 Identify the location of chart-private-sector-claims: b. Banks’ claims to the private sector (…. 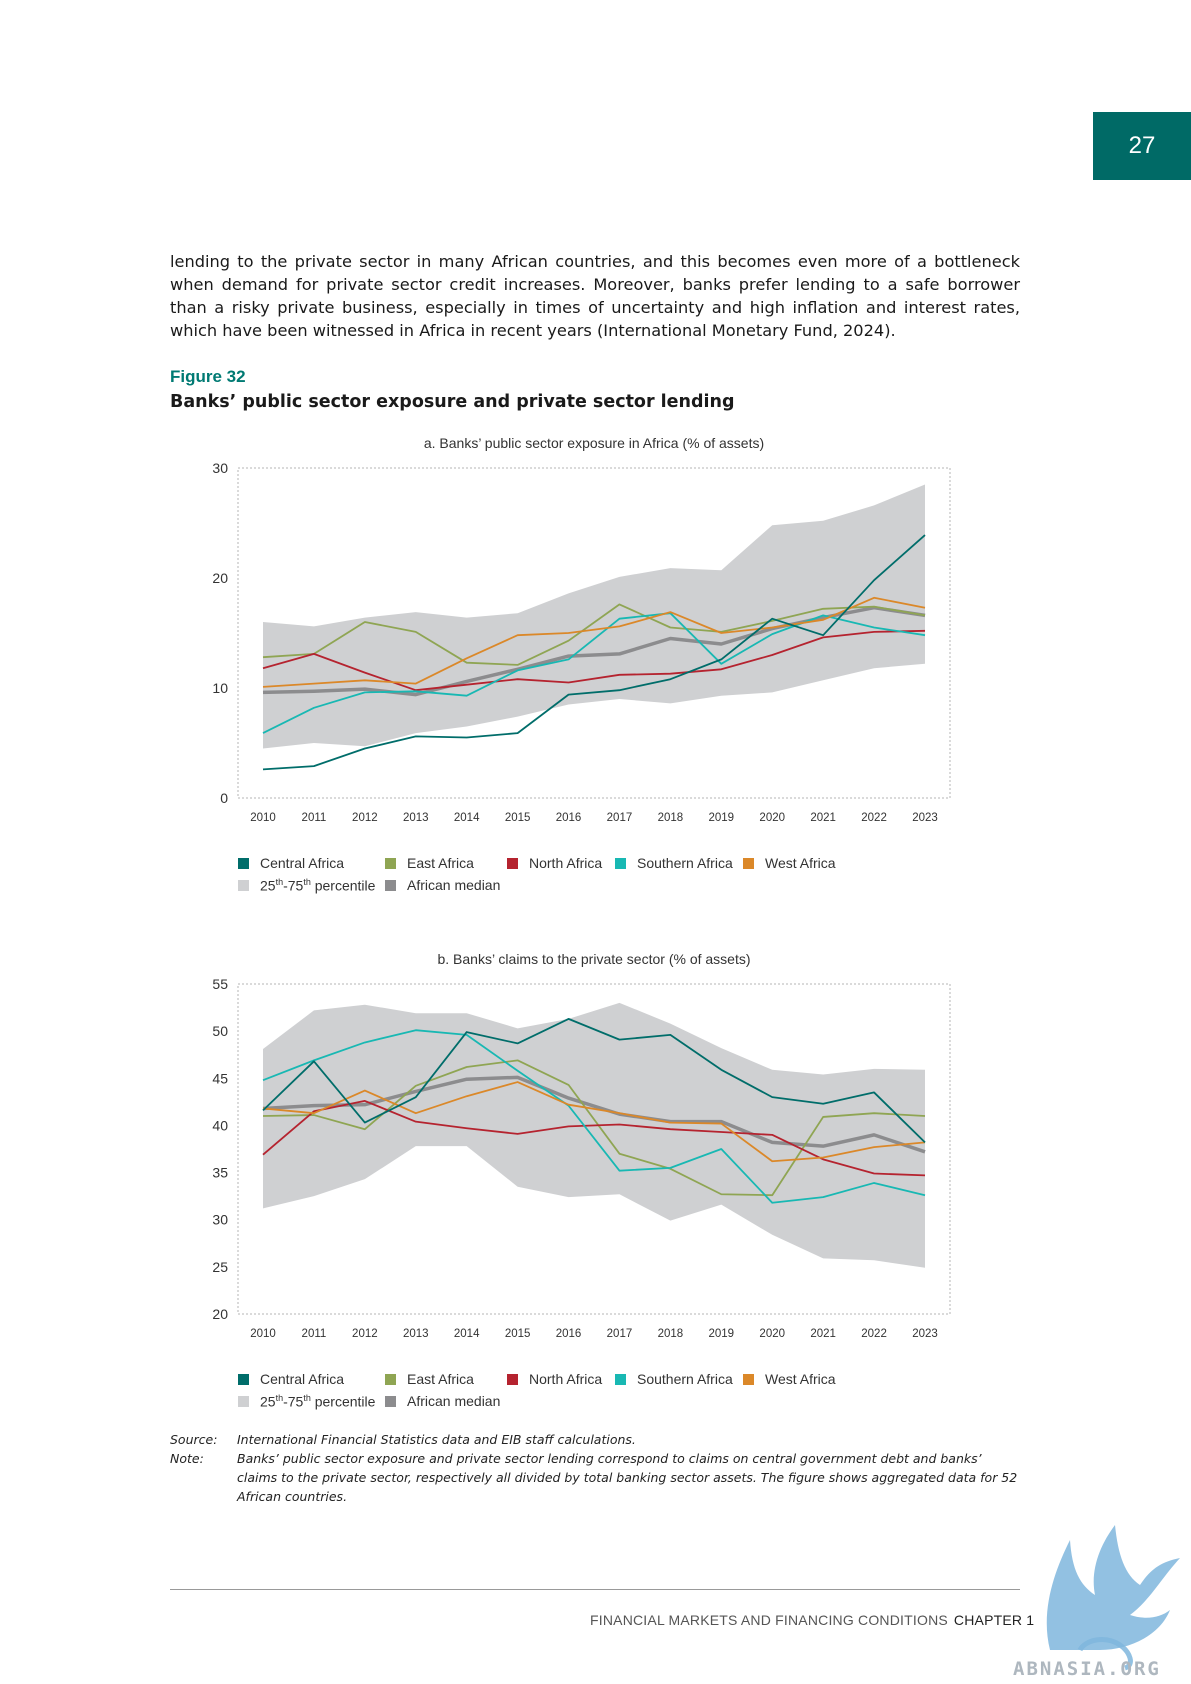
(581, 1145).